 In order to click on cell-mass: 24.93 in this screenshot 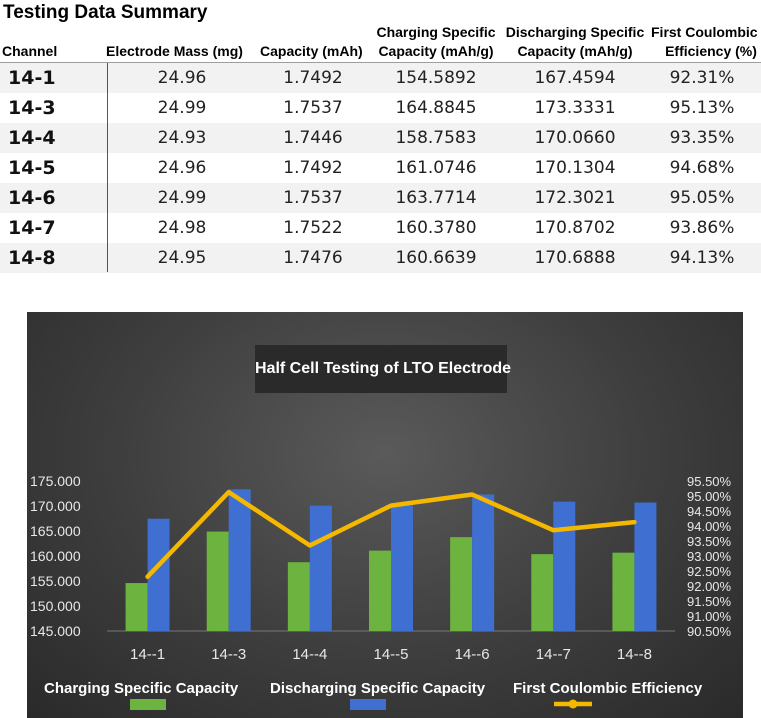, I will do `click(182, 138)`.